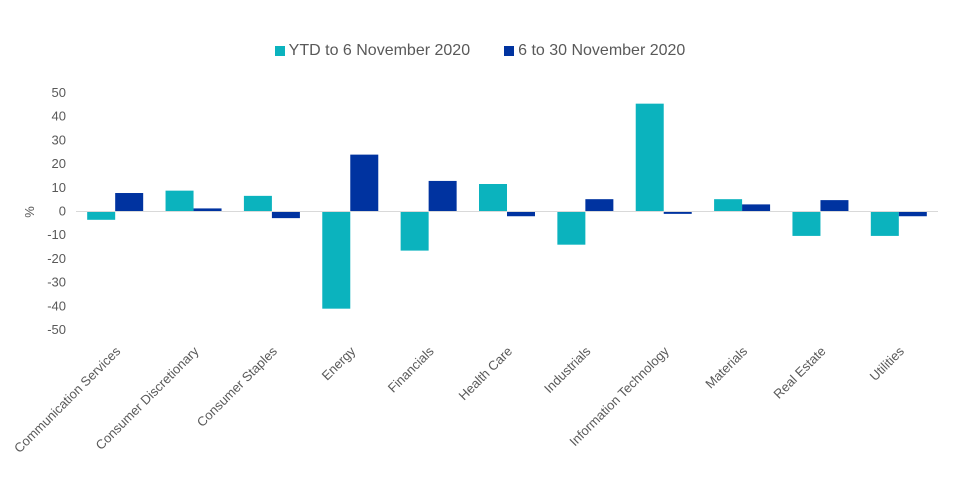 The width and height of the screenshot is (960, 498). Describe the element at coordinates (59, 163) in the screenshot. I see `y-tick-label: 20` at that location.